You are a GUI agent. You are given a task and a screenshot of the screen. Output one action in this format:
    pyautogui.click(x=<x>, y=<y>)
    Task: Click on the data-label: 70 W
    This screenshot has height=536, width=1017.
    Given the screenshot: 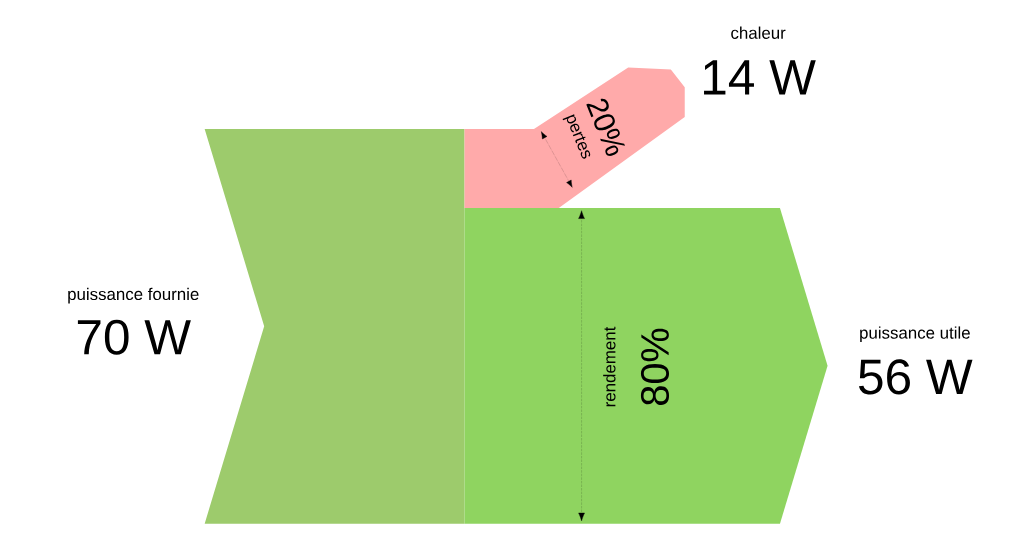 What is the action you would take?
    pyautogui.click(x=134, y=337)
    